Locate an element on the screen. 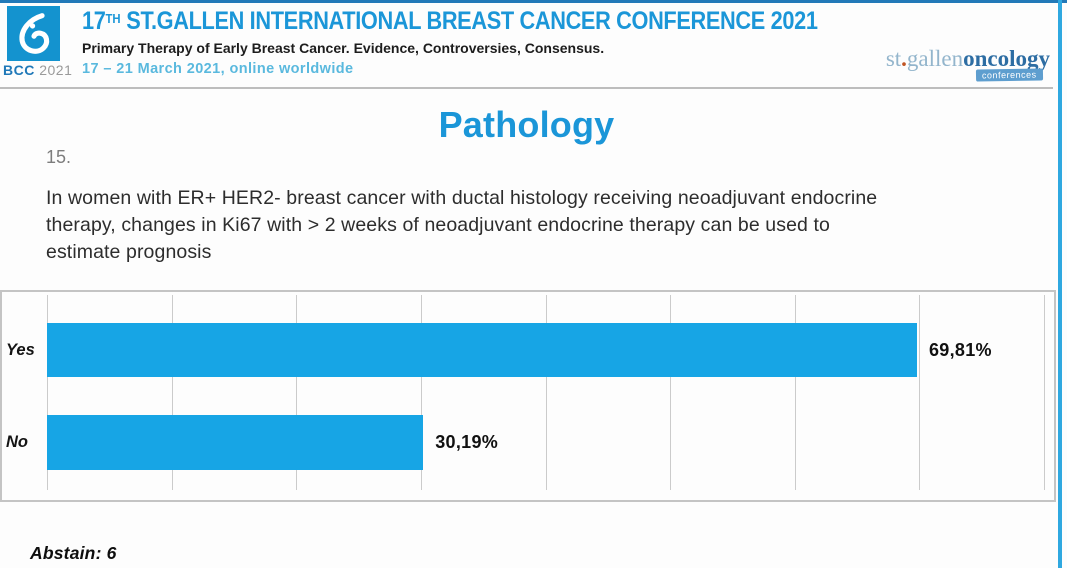  bcc-logo-caption: BCC 2021 is located at coordinates (41, 70).